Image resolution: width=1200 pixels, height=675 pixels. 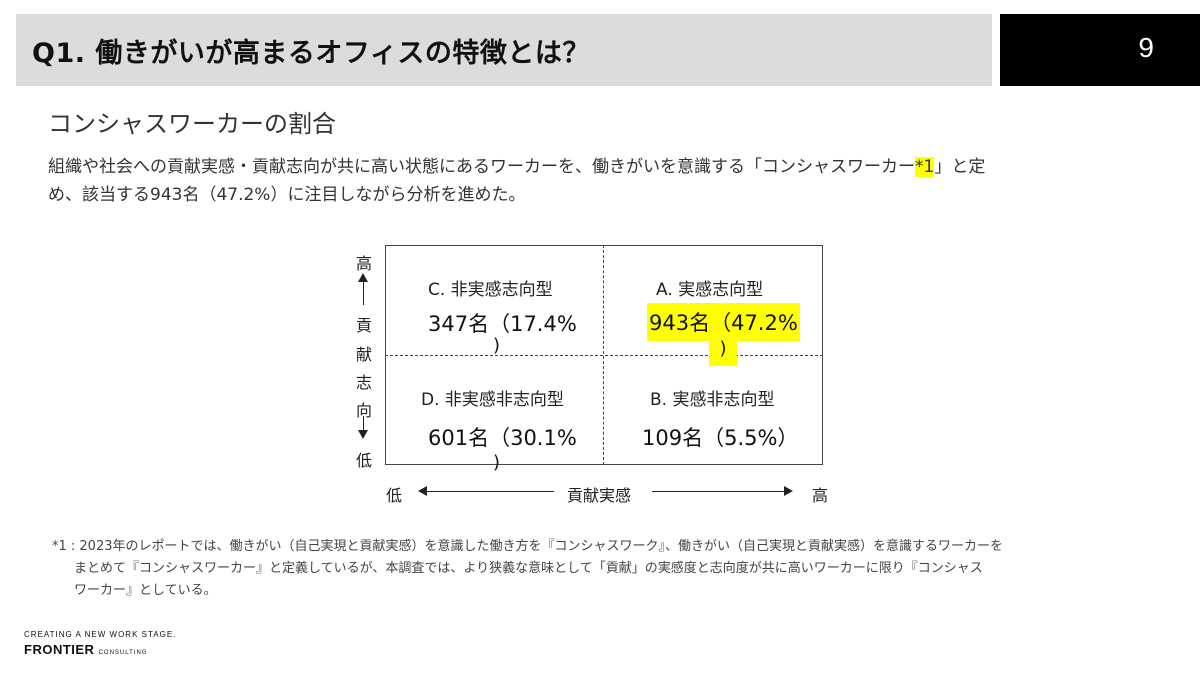 I want to click on logo-name: FRONTIER, so click(x=59, y=649).